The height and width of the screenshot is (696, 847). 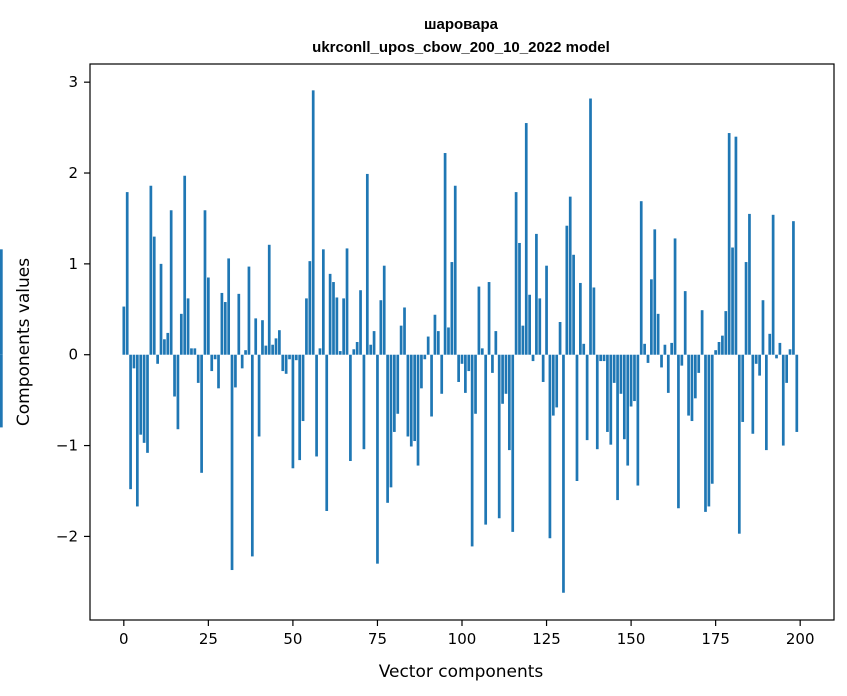 I want to click on y-tick-label: 1, so click(x=73, y=264).